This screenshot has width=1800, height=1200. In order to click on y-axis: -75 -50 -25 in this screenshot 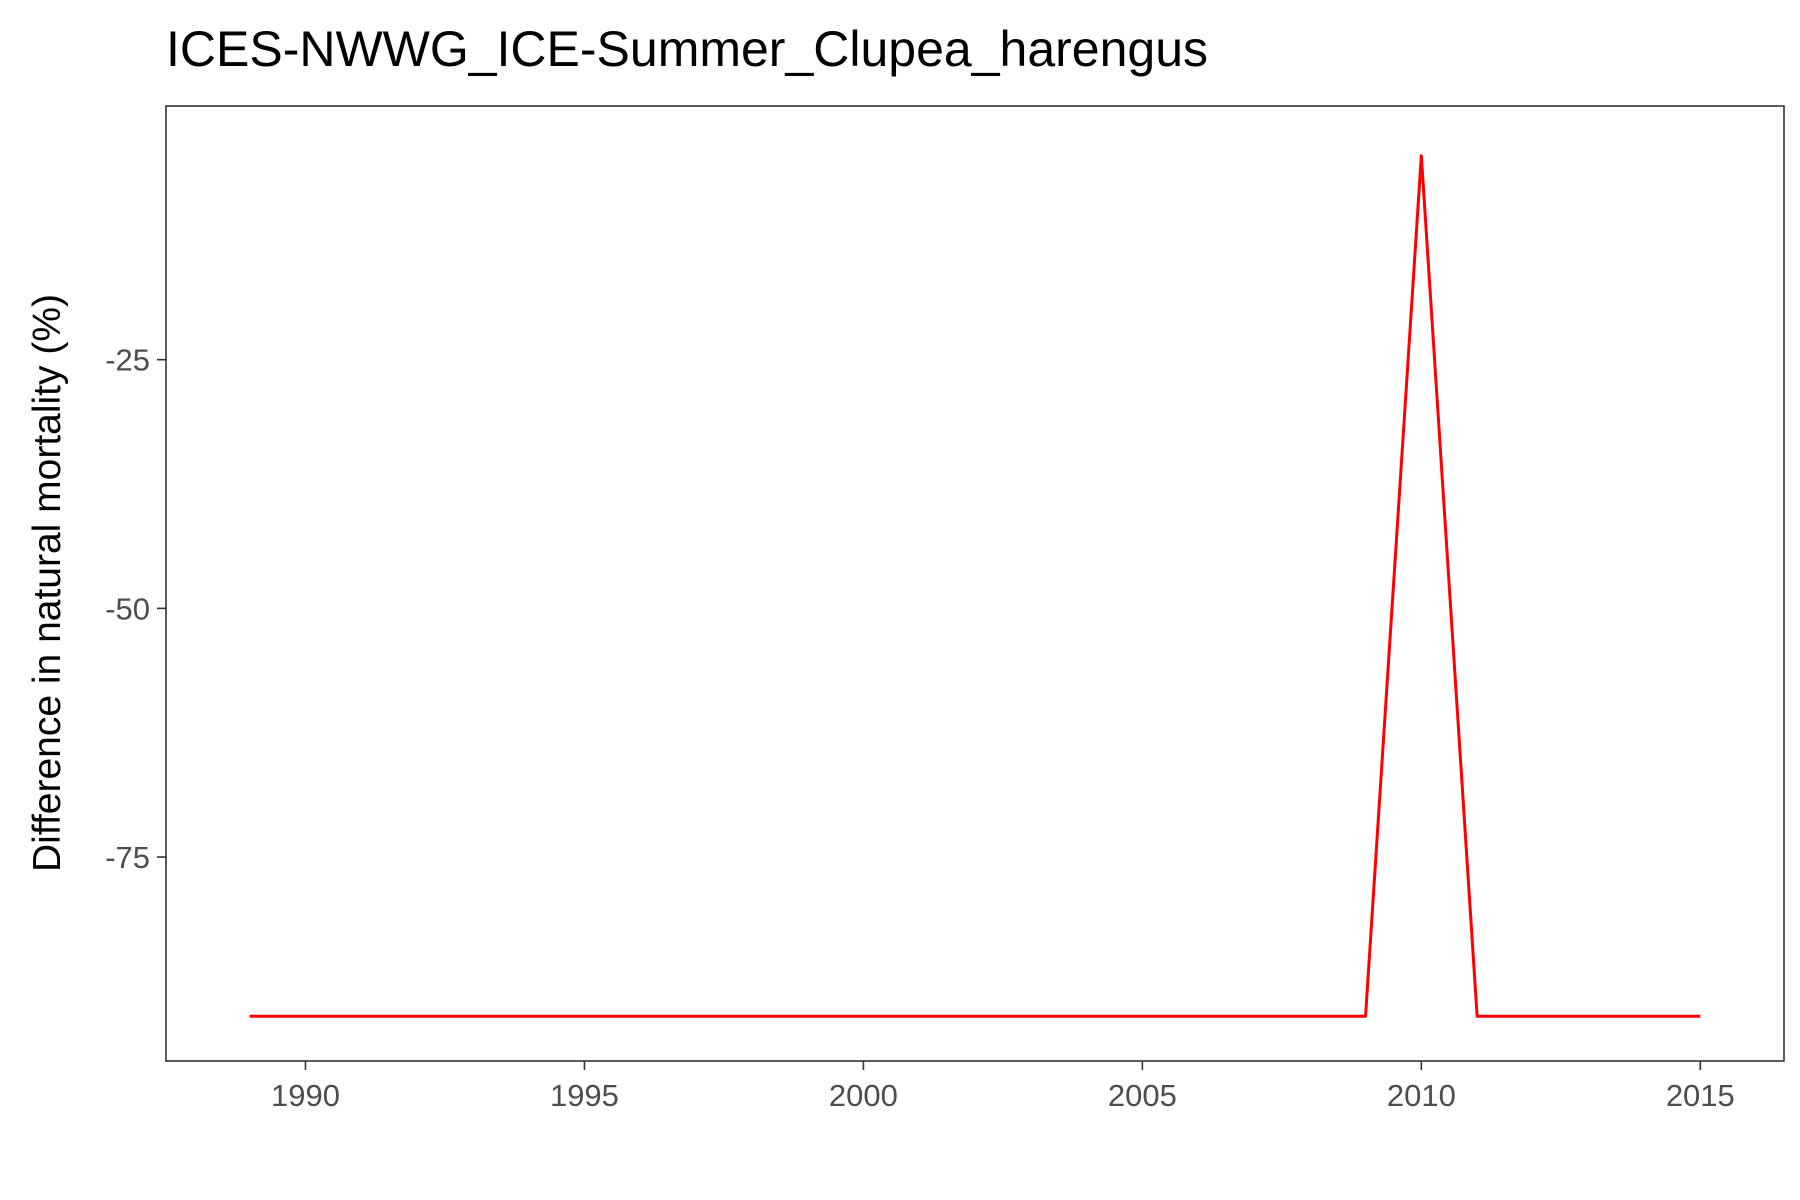, I will do `click(135, 609)`.